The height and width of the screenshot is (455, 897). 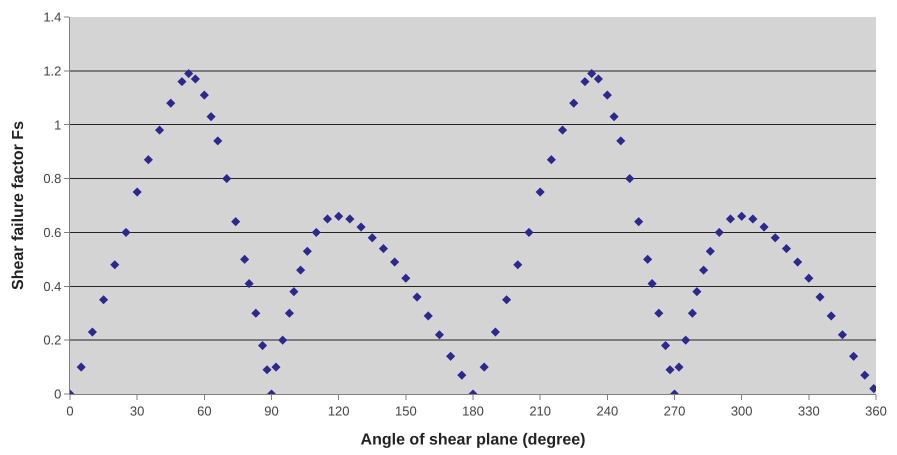 What do you see at coordinates (52, 286) in the screenshot?
I see `y-tick-label: 0.4` at bounding box center [52, 286].